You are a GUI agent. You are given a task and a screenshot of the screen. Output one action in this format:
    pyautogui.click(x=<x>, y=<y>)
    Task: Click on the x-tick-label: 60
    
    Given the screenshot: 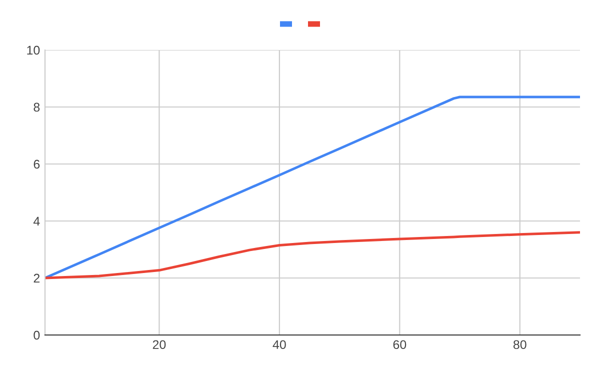 What is the action you would take?
    pyautogui.click(x=399, y=345)
    